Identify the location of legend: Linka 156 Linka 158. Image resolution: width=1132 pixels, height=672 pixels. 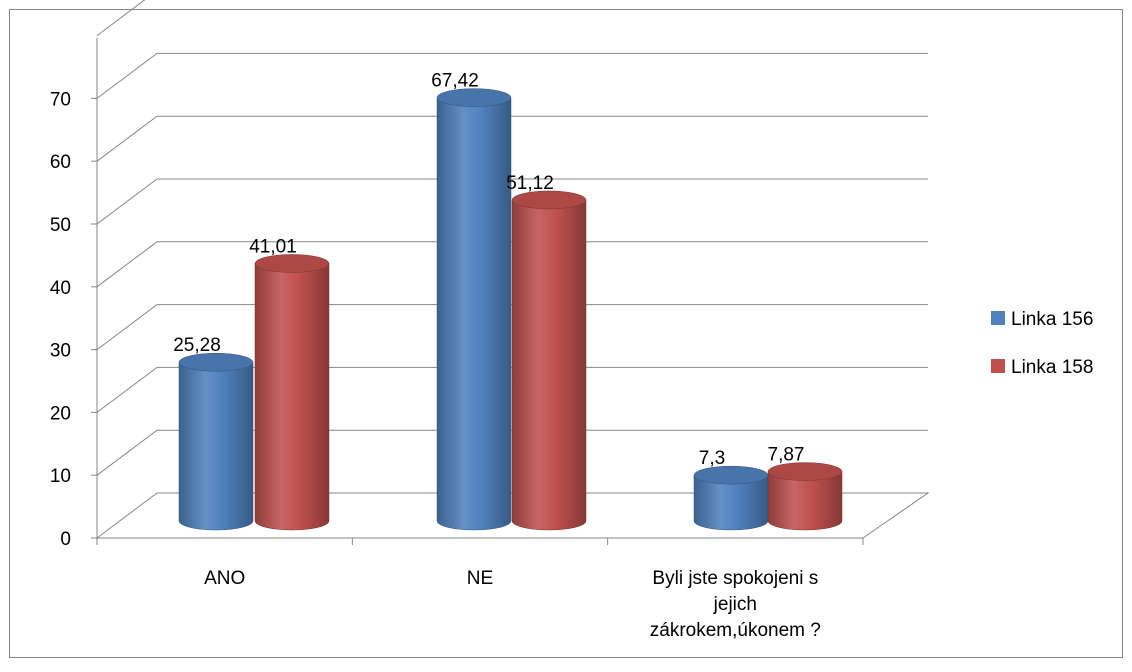
(1042, 343).